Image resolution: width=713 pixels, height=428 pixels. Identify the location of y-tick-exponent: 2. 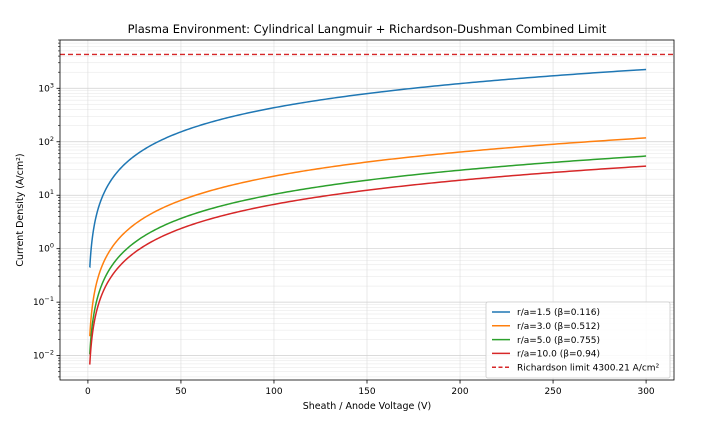
(52, 139).